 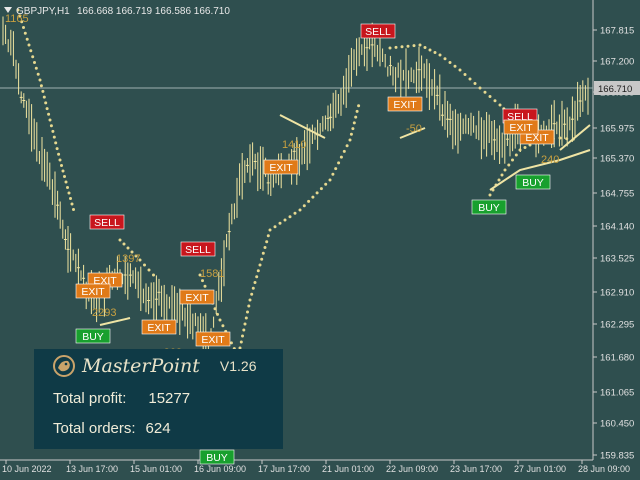 What do you see at coordinates (617, 293) in the screenshot?
I see `price-tick-label: 162.910` at bounding box center [617, 293].